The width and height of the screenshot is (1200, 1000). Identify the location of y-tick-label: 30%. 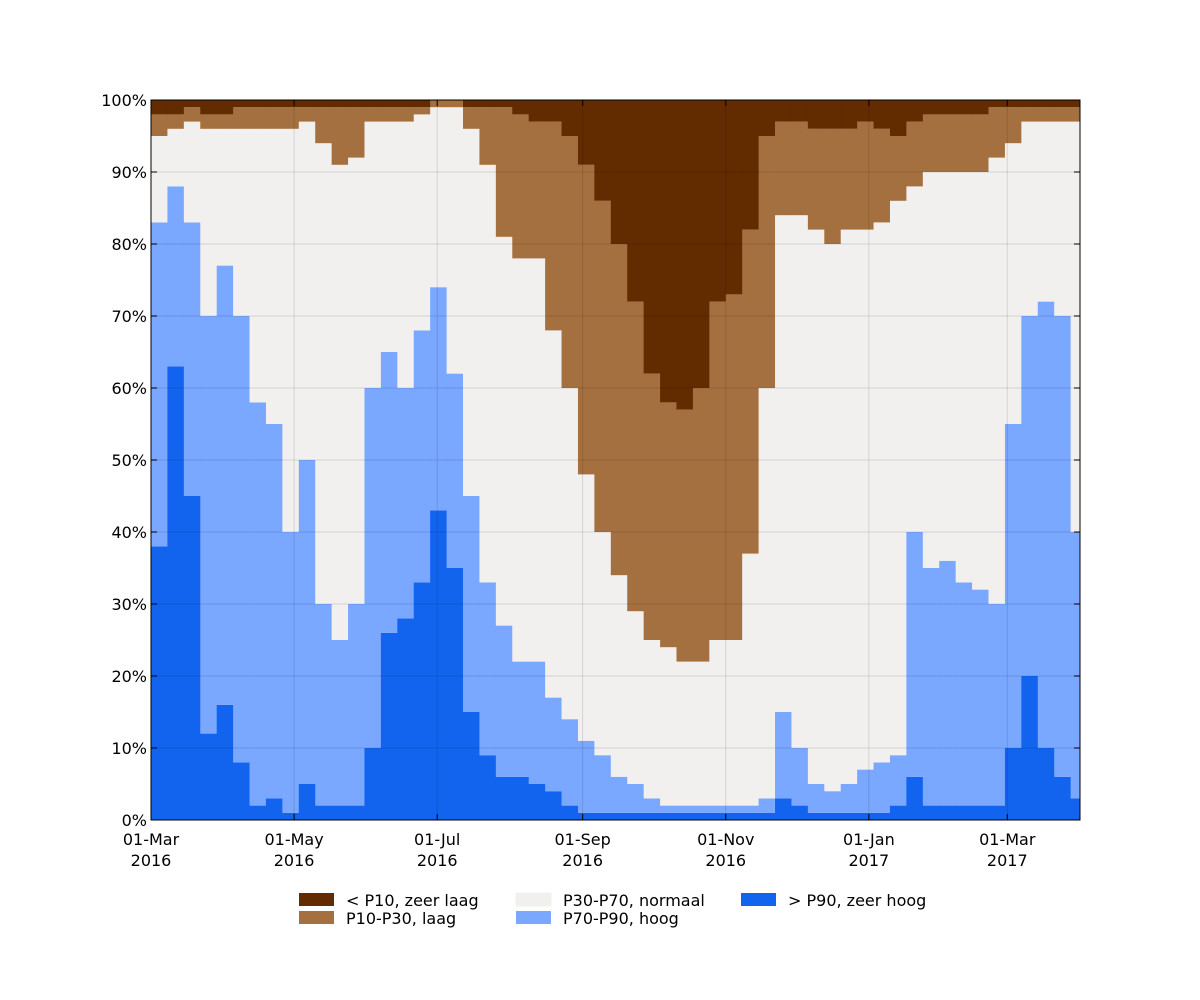
(129, 604).